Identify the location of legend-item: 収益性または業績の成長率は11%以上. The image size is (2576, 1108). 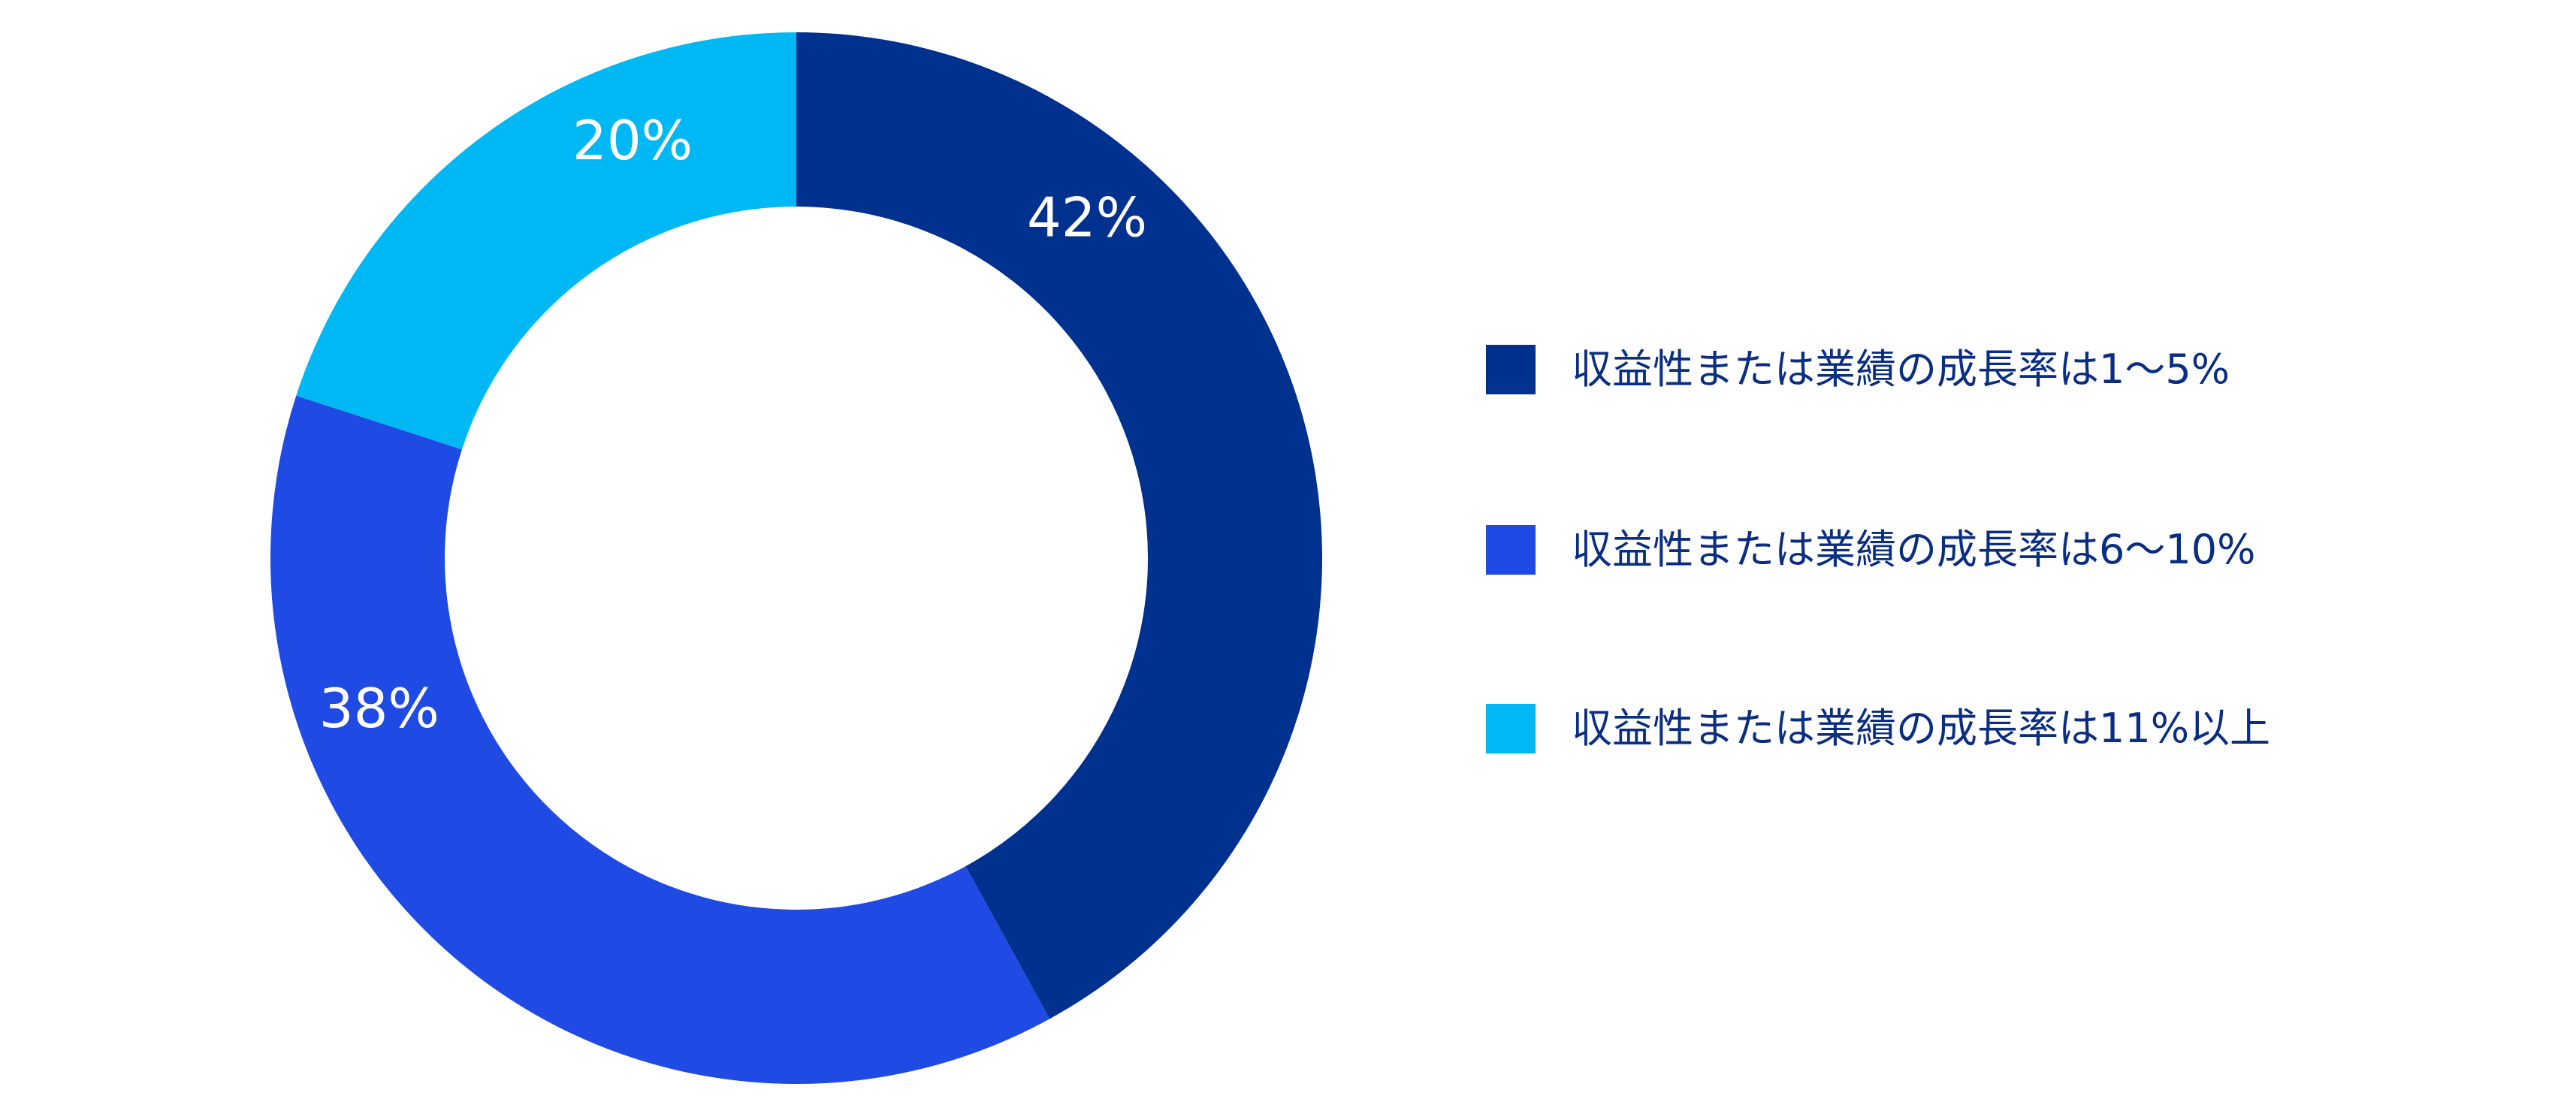
(1878, 728).